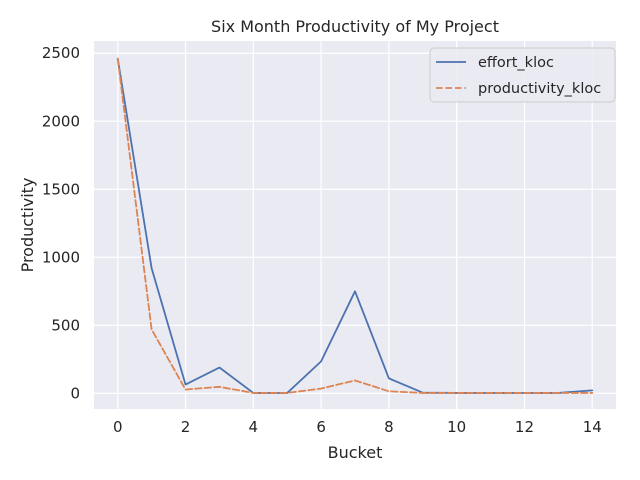 The height and width of the screenshot is (480, 640). I want to click on x-tick-label: 0, so click(118, 427).